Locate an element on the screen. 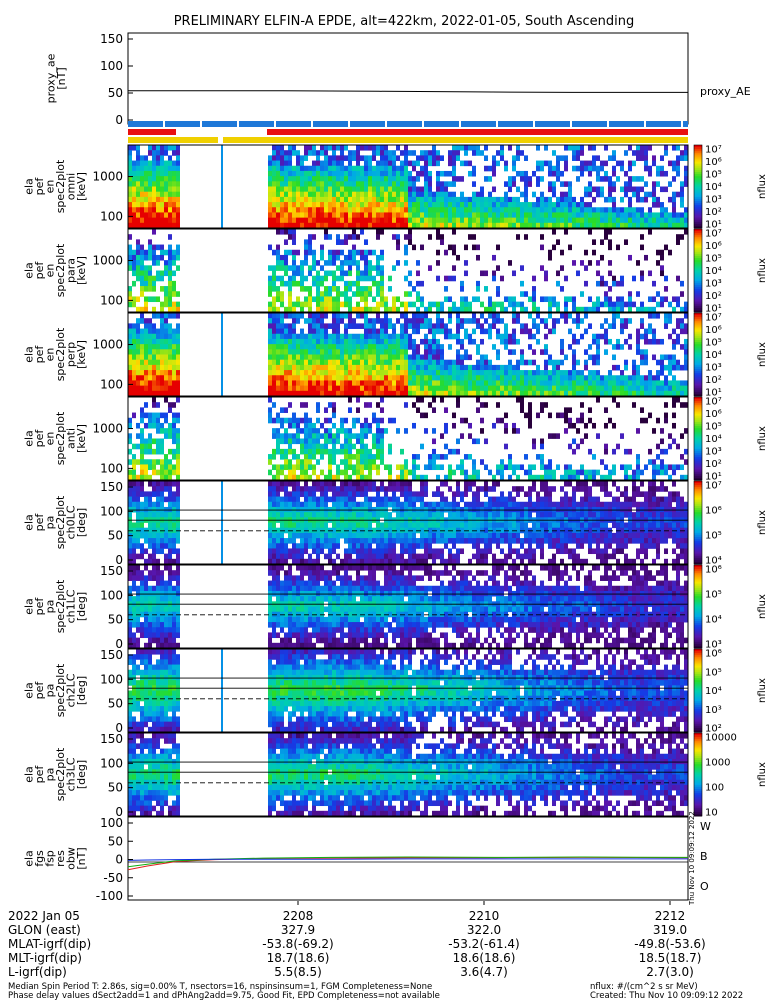 The image size is (775, 1000). spectrogram-s3 is located at coordinates (408, 355).